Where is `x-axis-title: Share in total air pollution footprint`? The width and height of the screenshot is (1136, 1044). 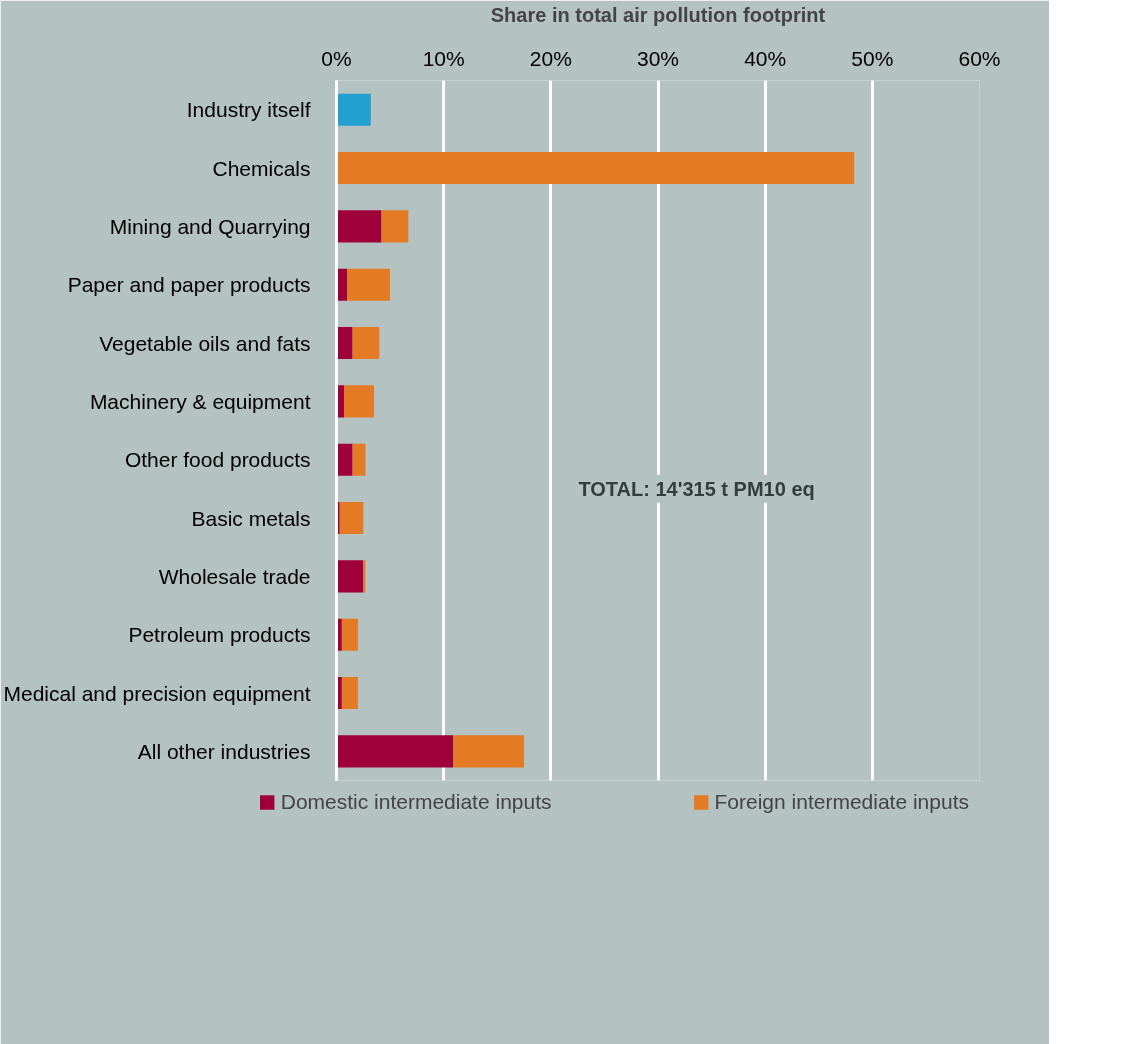 x-axis-title: Share in total air pollution footprint is located at coordinates (658, 14).